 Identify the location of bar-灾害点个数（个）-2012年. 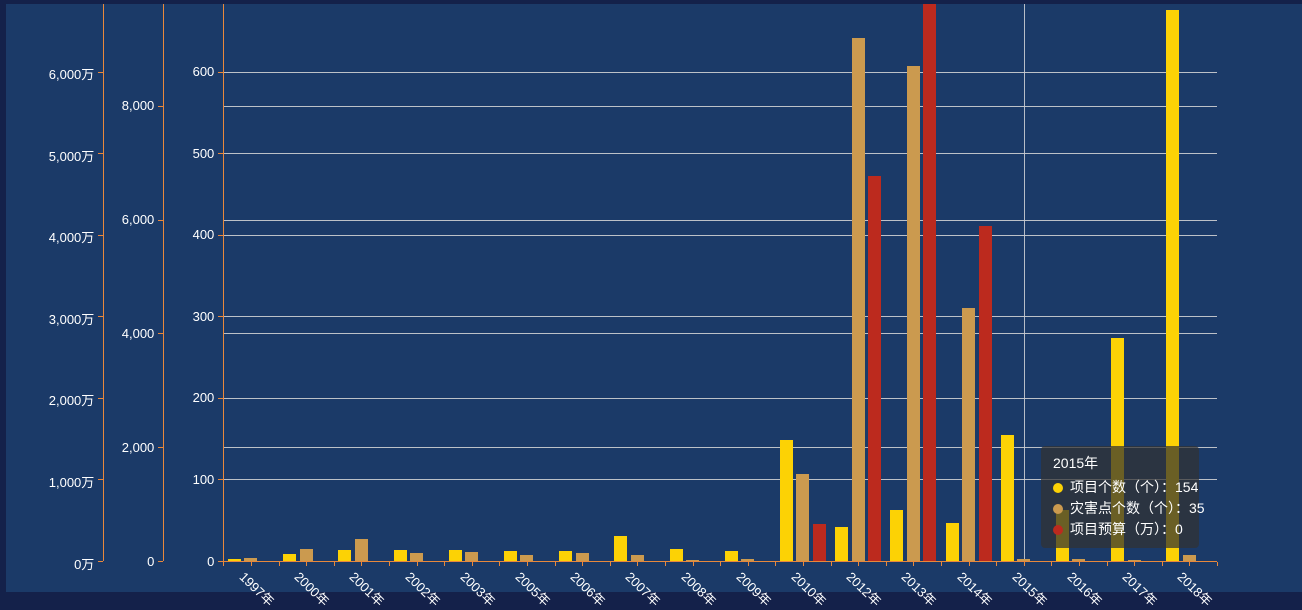
(858, 299).